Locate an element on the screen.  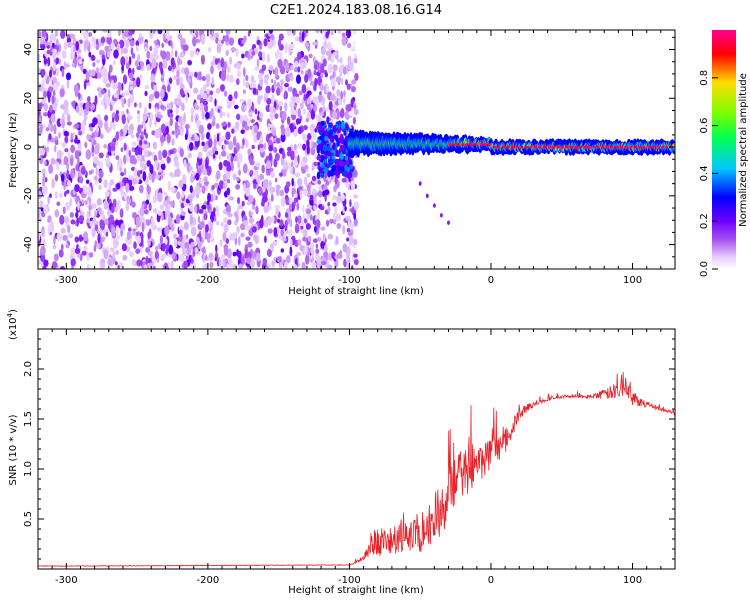
spectrogram-cell-1909 is located at coordinates (162, 93).